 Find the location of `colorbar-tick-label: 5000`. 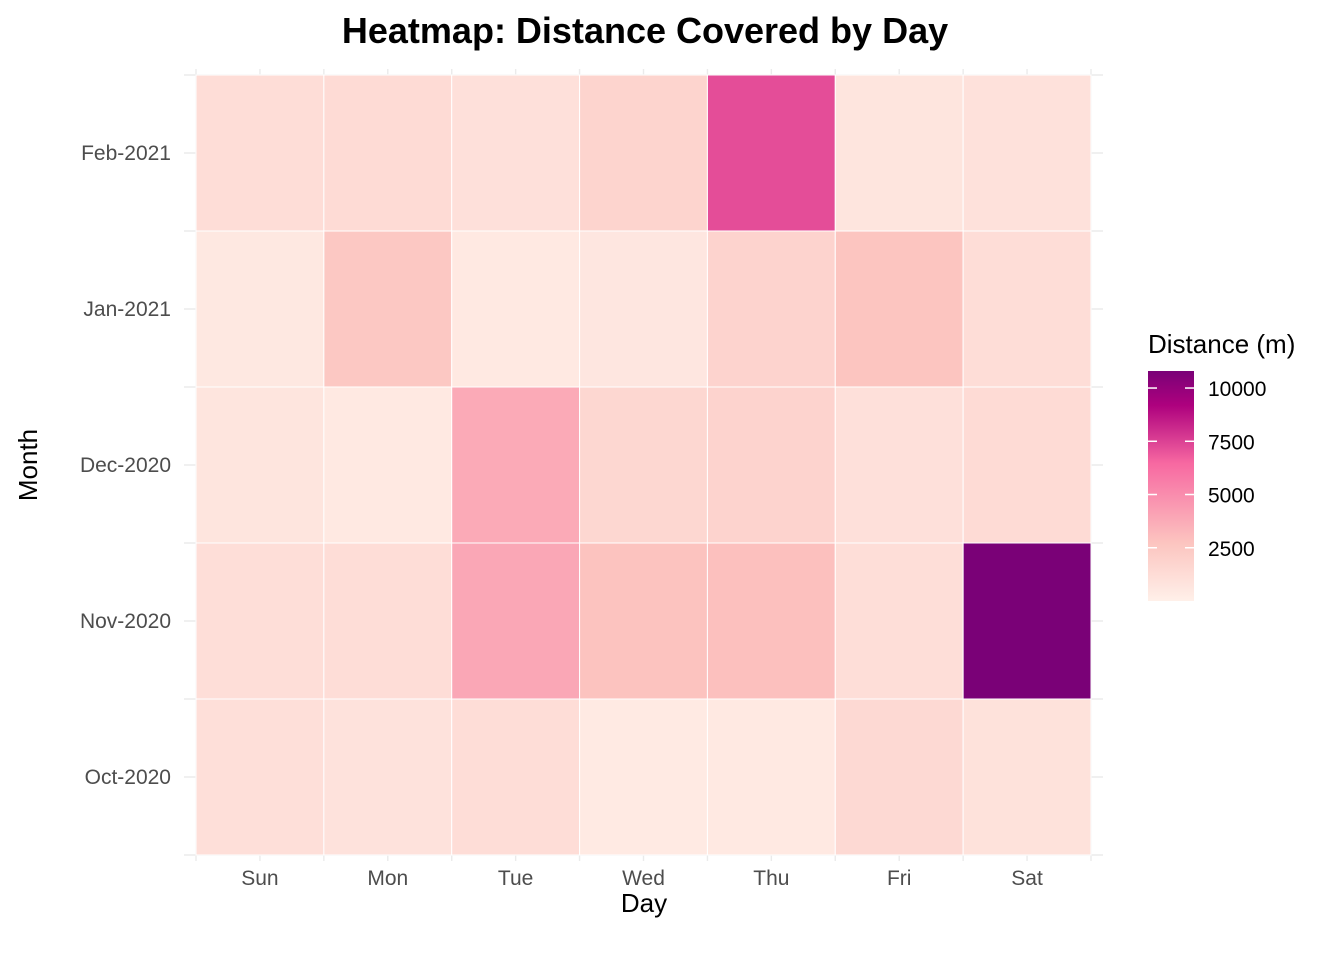

colorbar-tick-label: 5000 is located at coordinates (1231, 496).